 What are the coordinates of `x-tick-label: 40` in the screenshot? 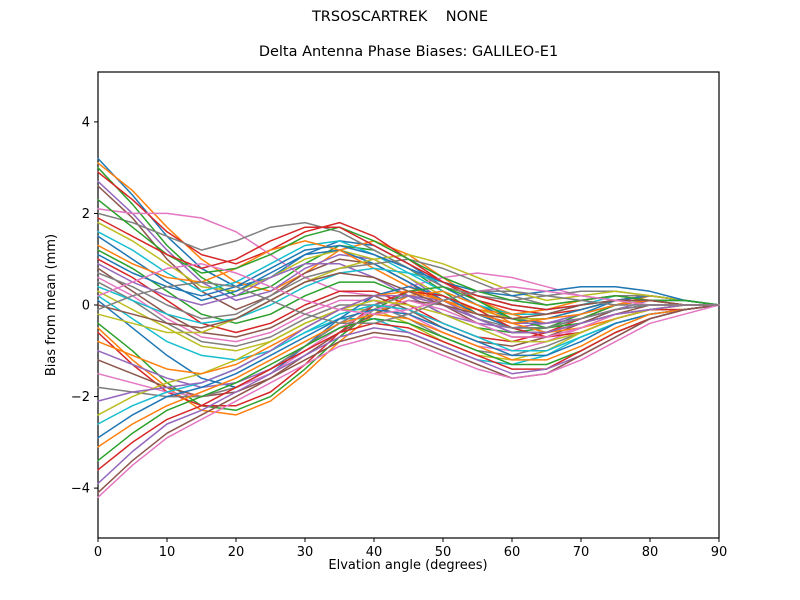 It's located at (374, 552).